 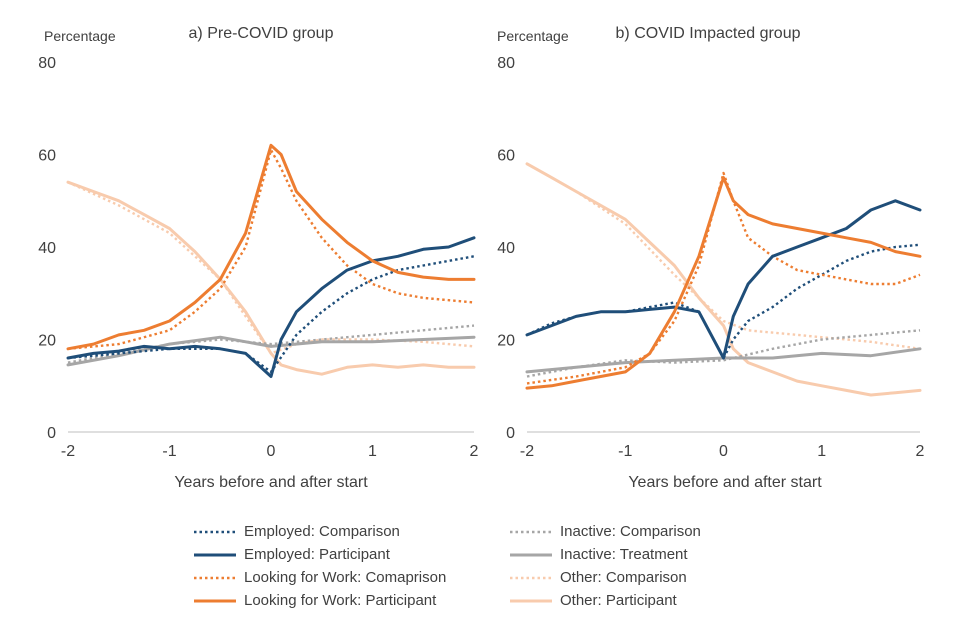 What do you see at coordinates (372, 451) in the screenshot?
I see `panel-a-x-tick-label: 1` at bounding box center [372, 451].